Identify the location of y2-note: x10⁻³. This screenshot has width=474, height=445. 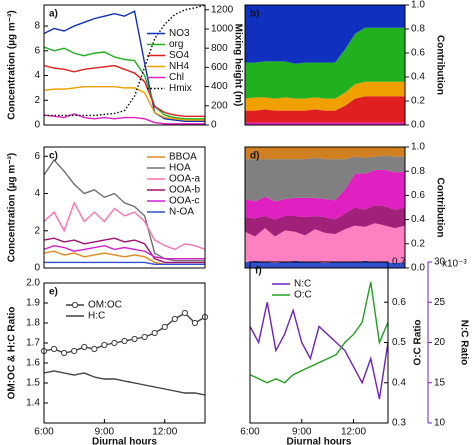
(454, 264).